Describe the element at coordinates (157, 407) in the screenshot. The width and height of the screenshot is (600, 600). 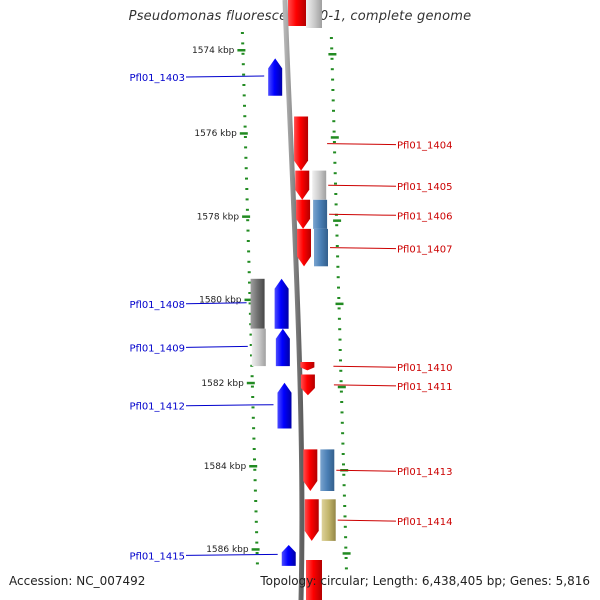
I see `gene-label-text: Pfl01_1412` at that location.